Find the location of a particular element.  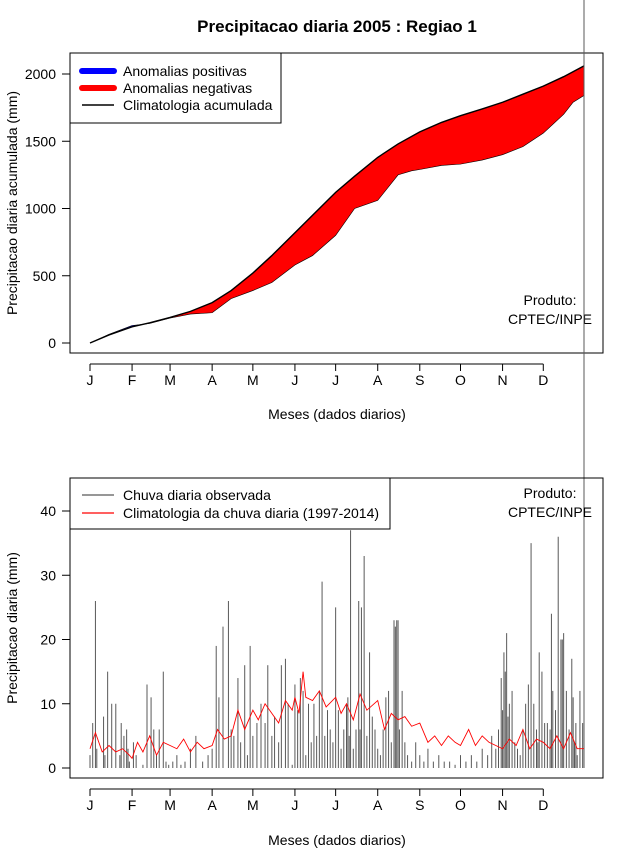

legend-label-climatology: Climatologia acumulada is located at coordinates (198, 105).